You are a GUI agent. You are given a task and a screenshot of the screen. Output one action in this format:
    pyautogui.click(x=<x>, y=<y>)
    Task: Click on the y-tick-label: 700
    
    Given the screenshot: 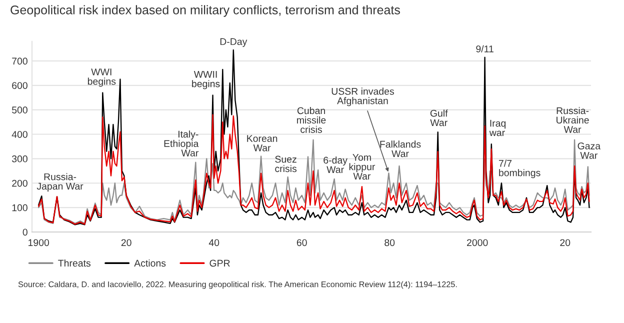 What is the action you would take?
    pyautogui.click(x=20, y=61)
    